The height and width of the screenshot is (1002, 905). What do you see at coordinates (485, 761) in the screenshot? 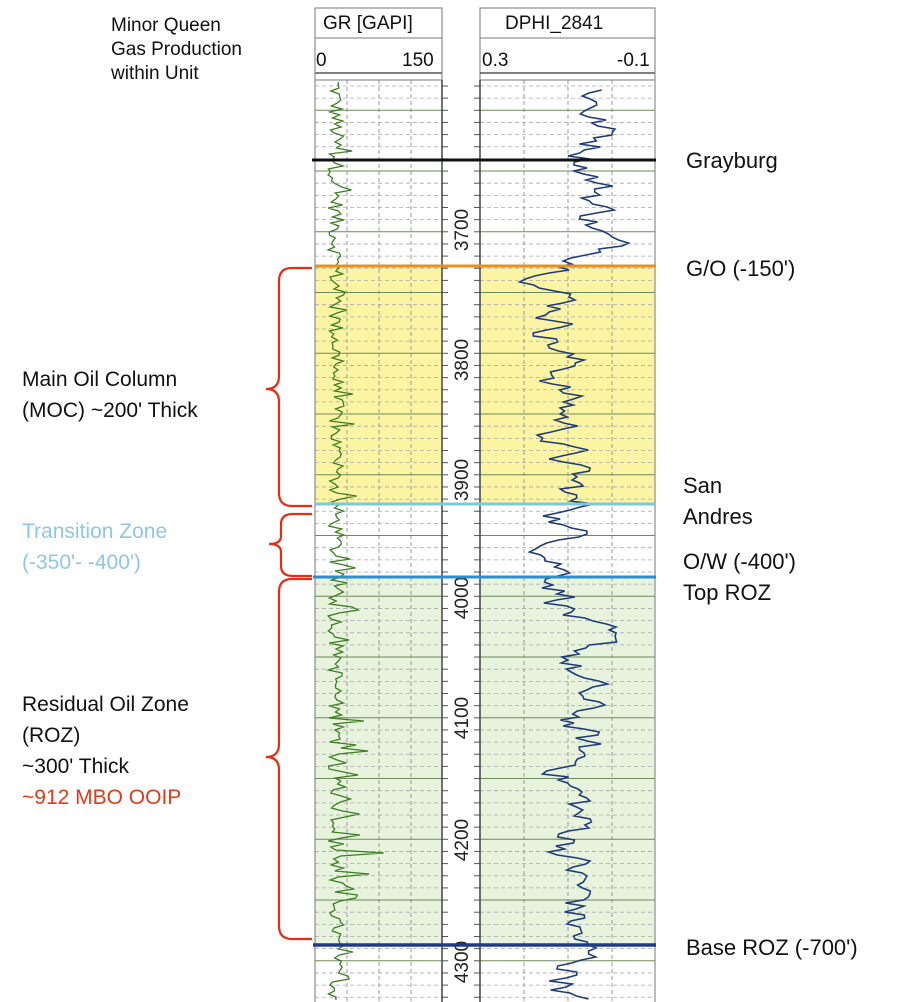
I see `roz-zone-fill` at bounding box center [485, 761].